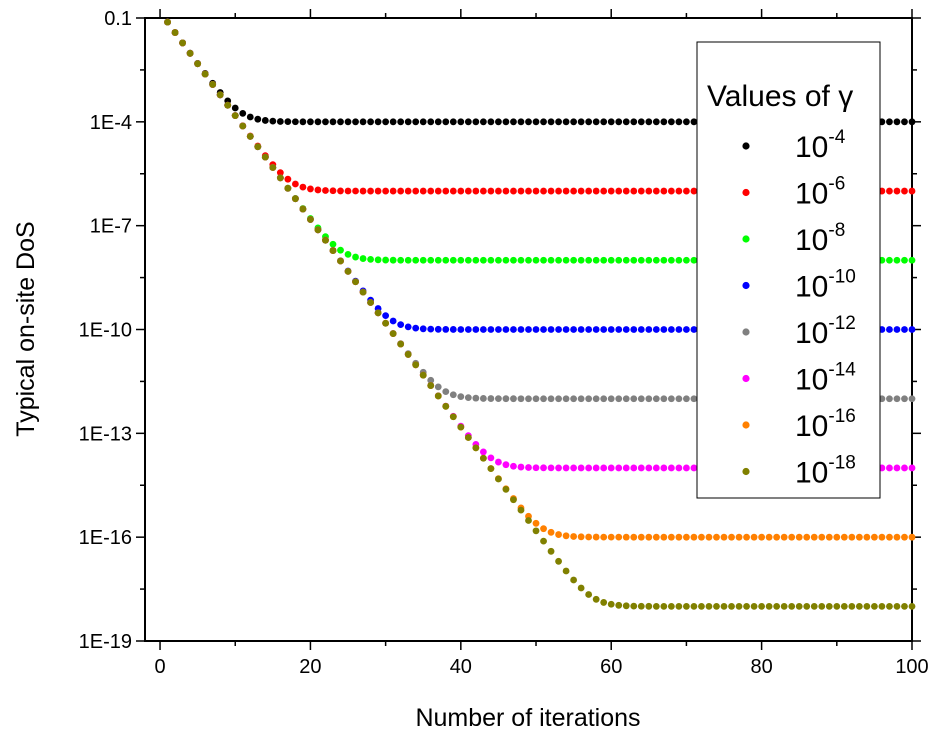  What do you see at coordinates (842, 370) in the screenshot?
I see `legend-exponent: -14` at bounding box center [842, 370].